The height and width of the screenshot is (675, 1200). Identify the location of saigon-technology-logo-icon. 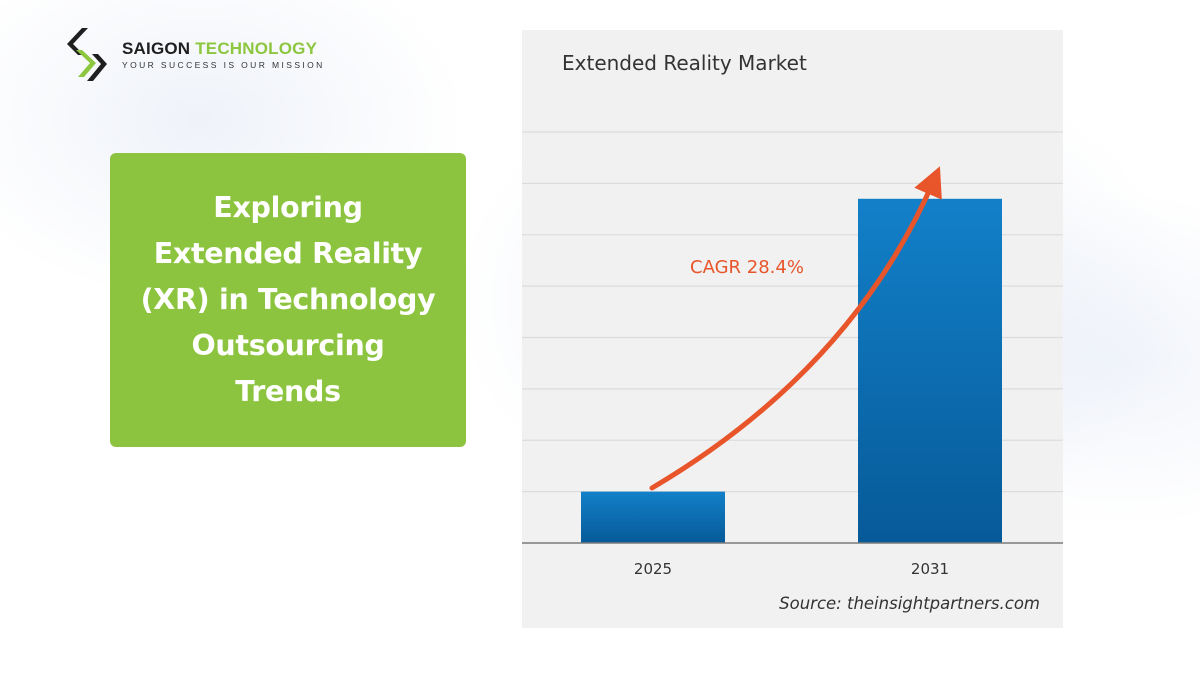
(87, 54).